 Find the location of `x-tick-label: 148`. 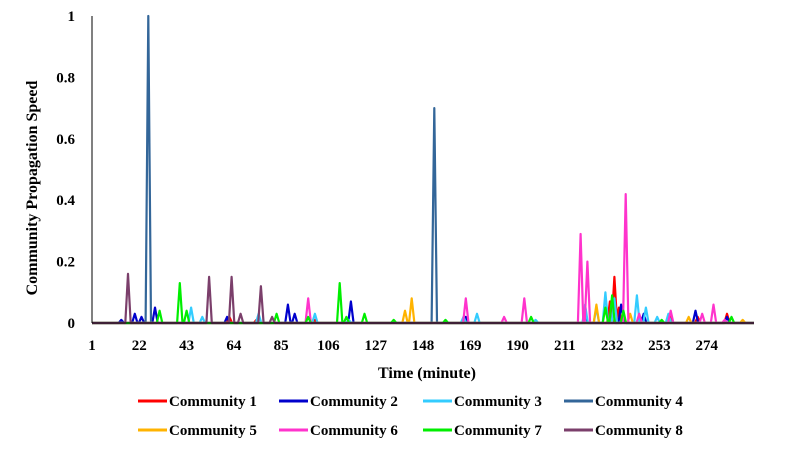

x-tick-label: 148 is located at coordinates (423, 346).